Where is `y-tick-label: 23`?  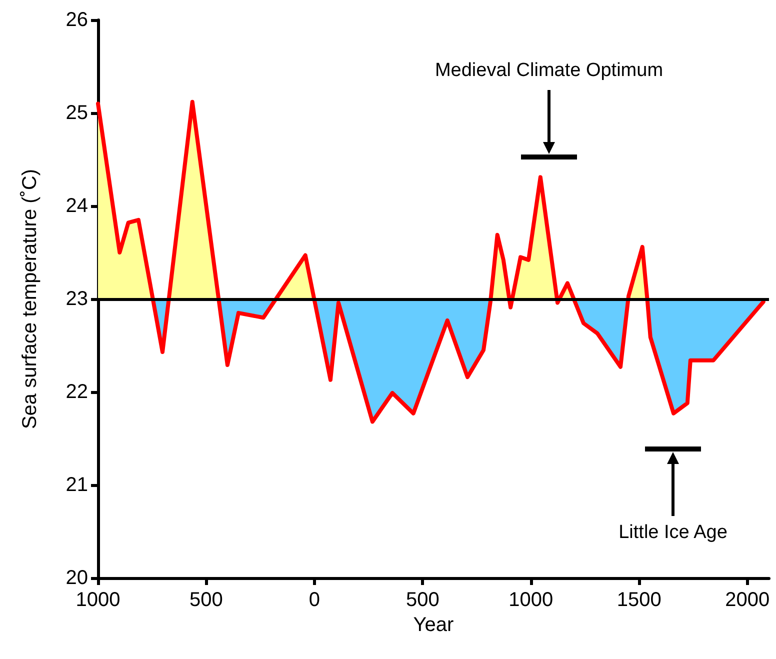
y-tick-label: 23 is located at coordinates (77, 299).